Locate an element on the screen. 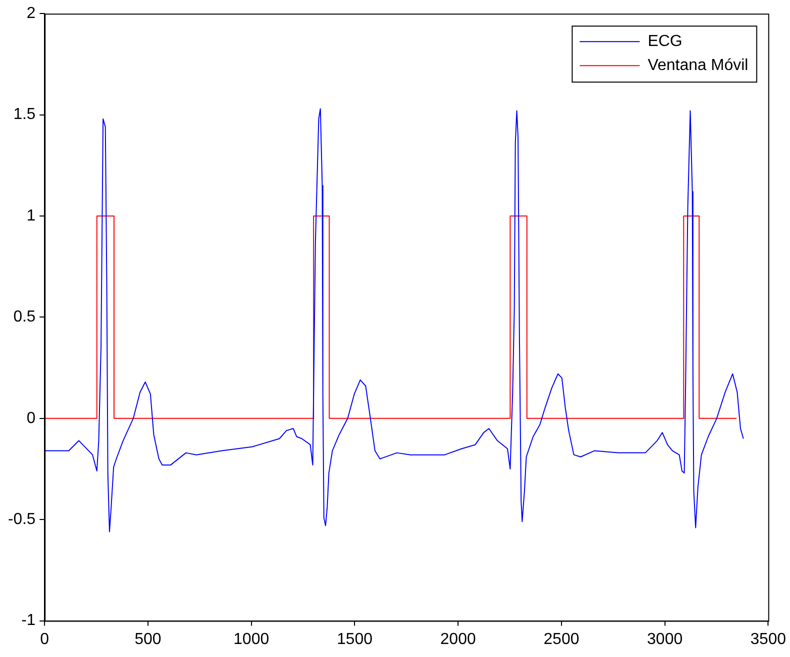 The width and height of the screenshot is (790, 657). x-tick-label: 2000 is located at coordinates (458, 639).